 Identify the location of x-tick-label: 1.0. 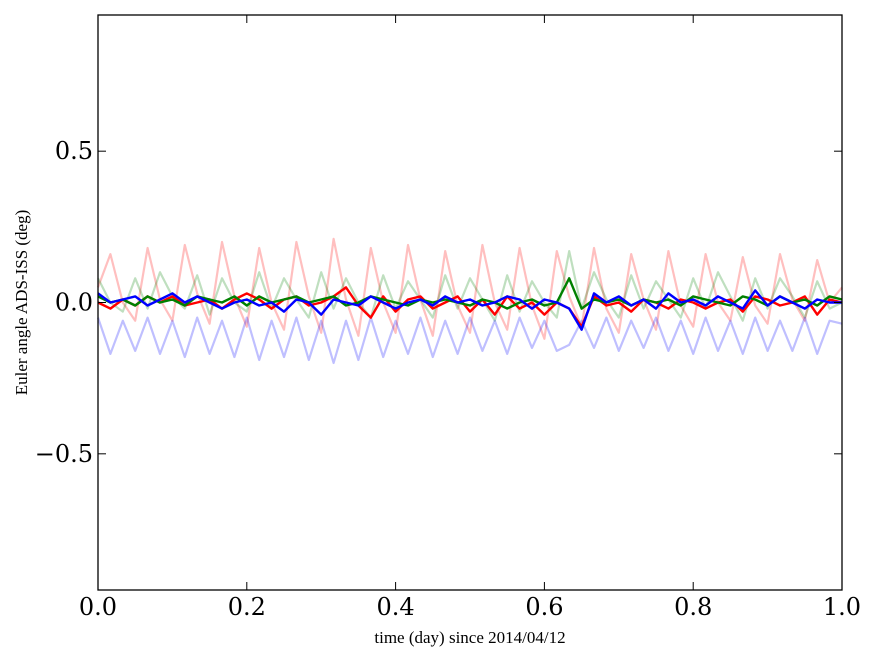
(842, 607).